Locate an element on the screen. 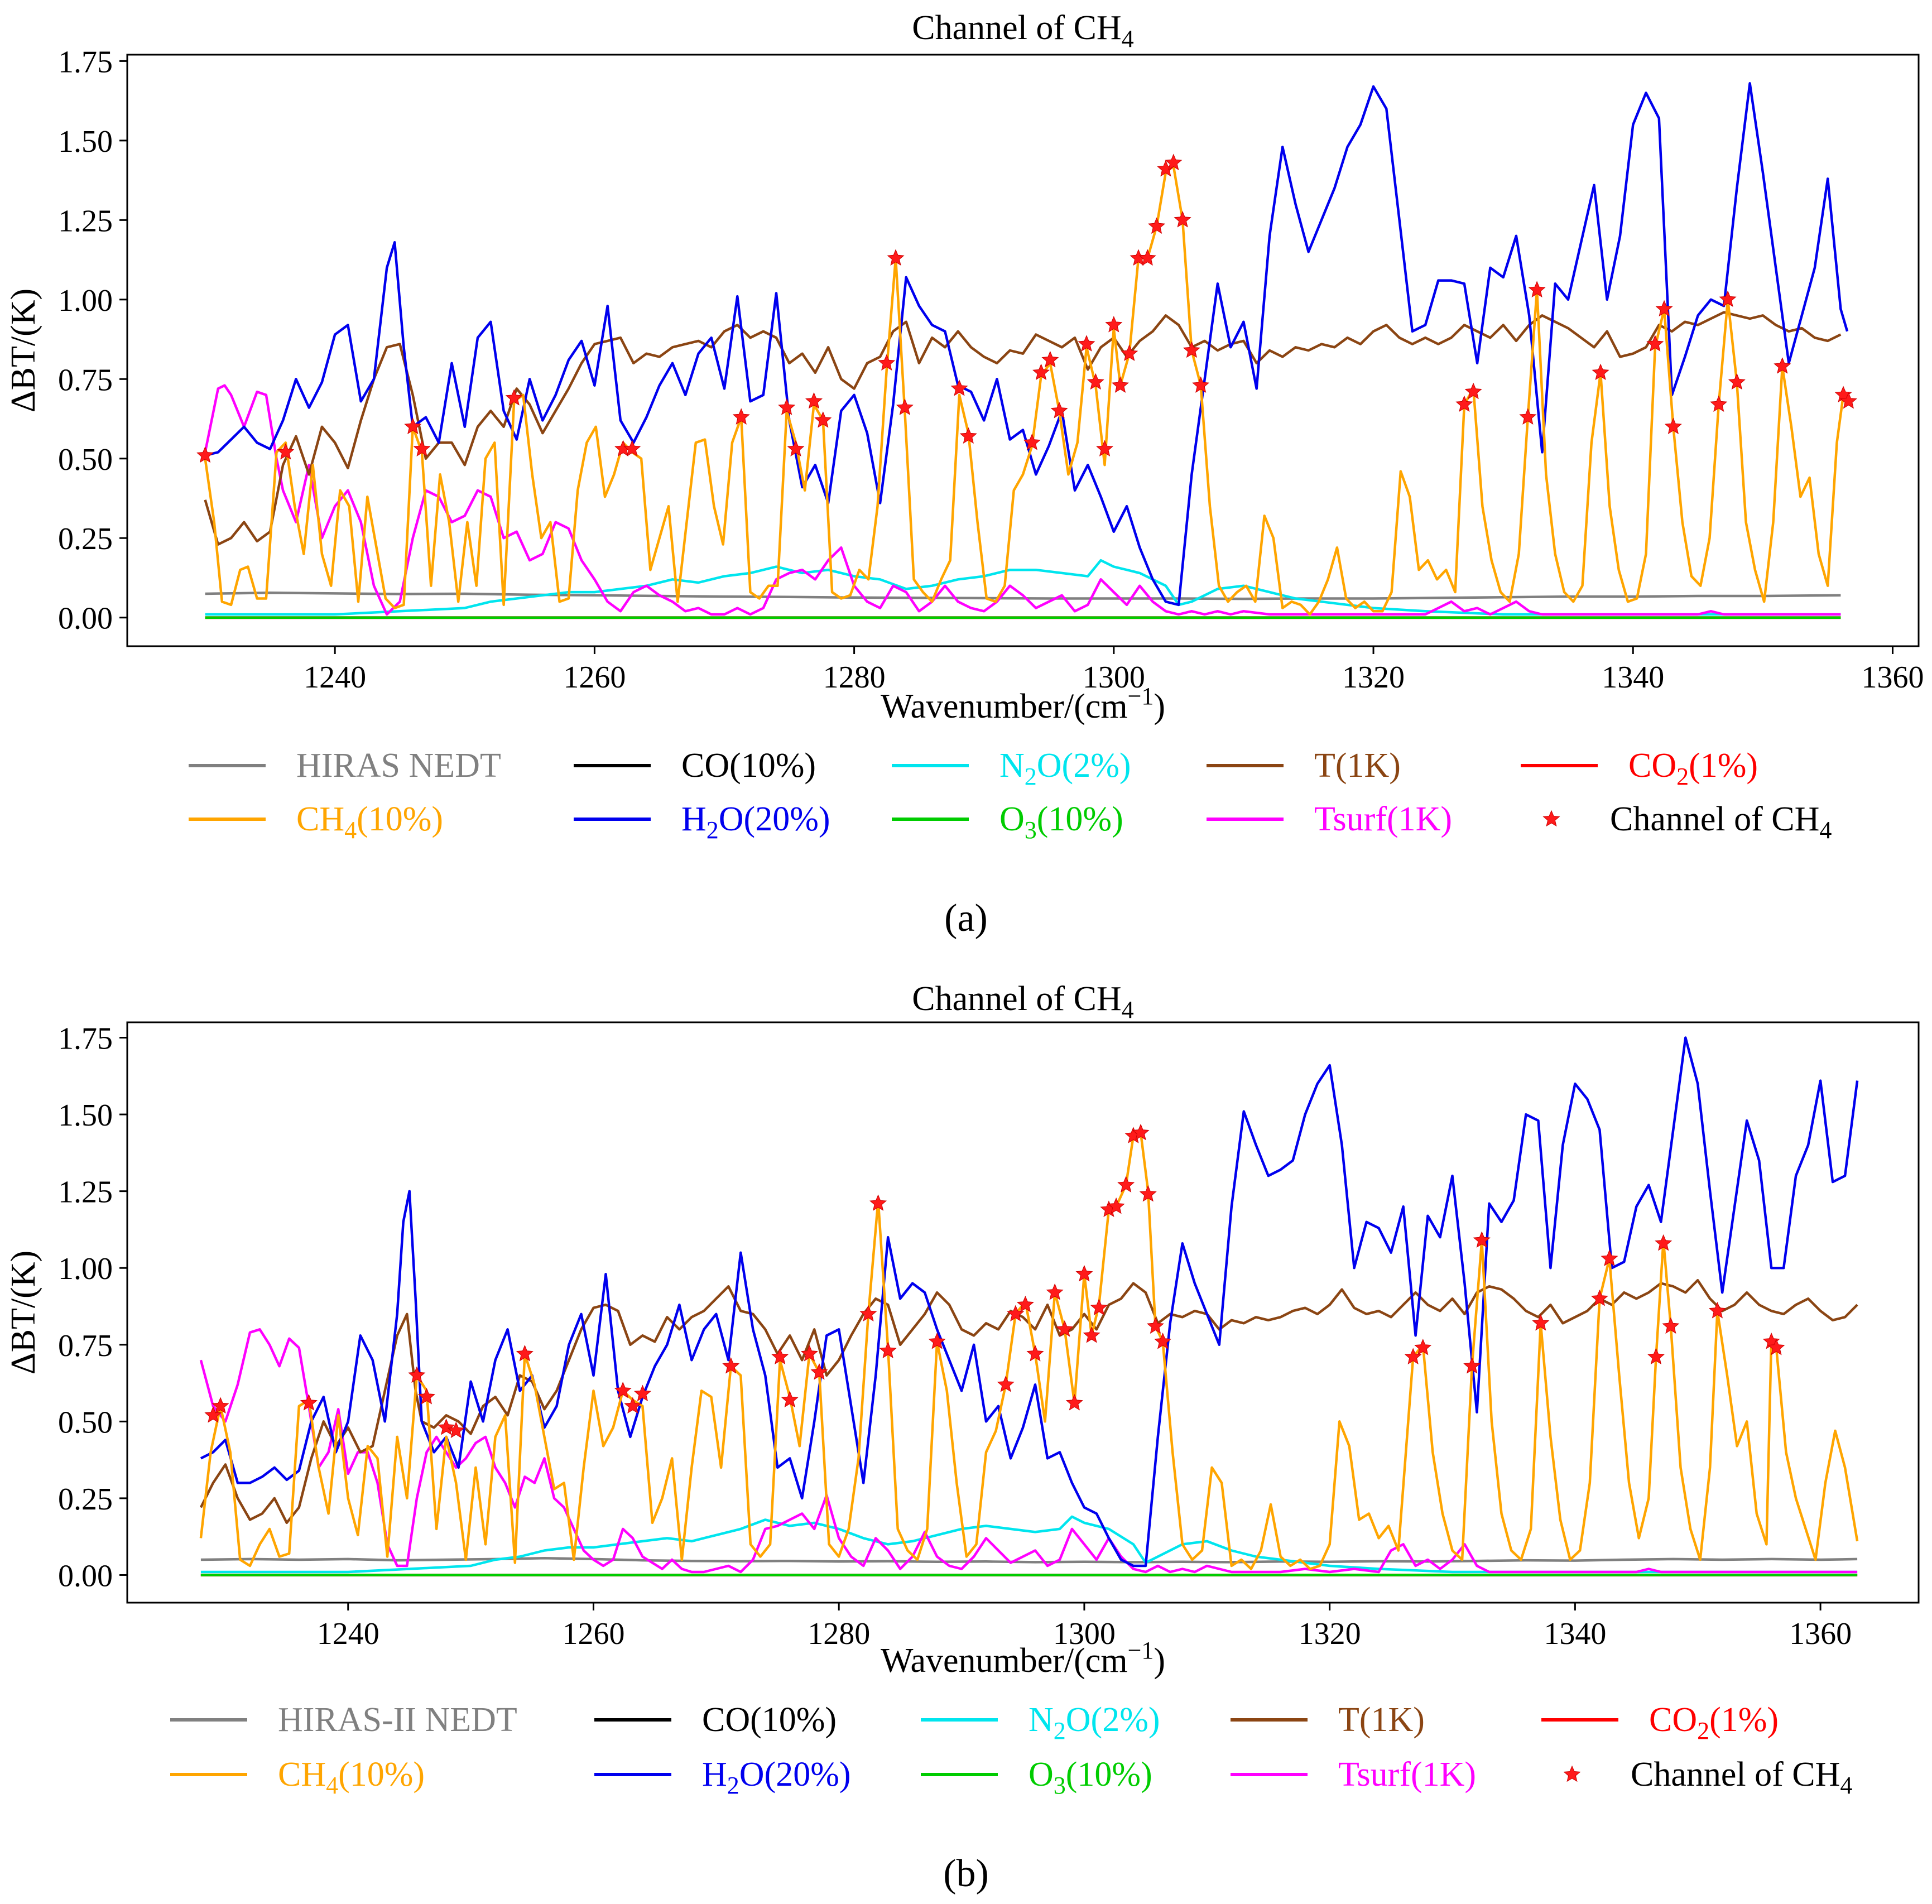  x-tick-label: 1260 is located at coordinates (594, 677).